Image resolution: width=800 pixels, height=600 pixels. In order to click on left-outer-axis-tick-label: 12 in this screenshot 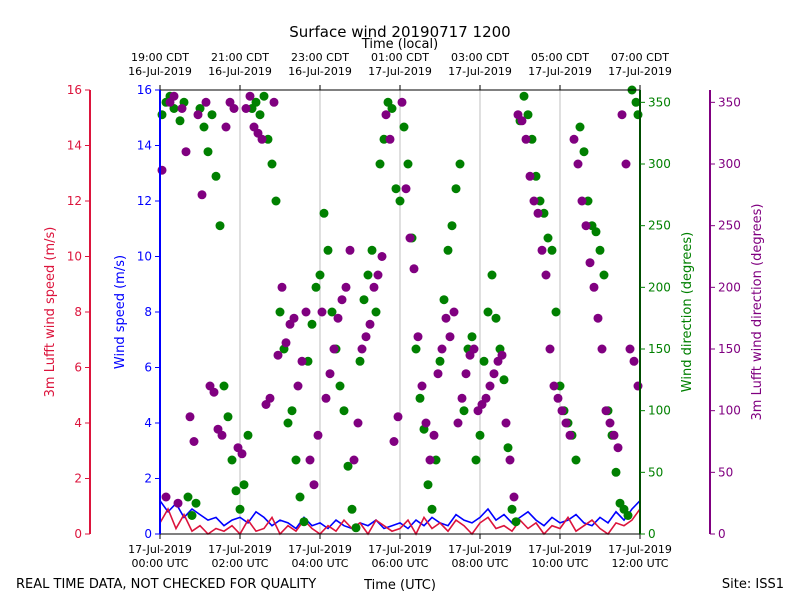, I will do `click(74, 201)`.